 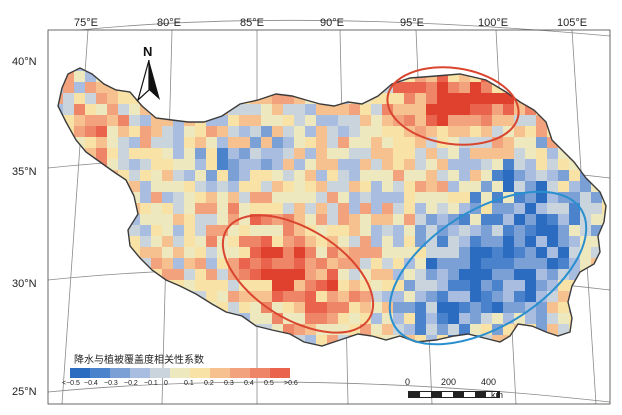 What do you see at coordinates (449, 382) in the screenshot?
I see `scale-tick-200: 200` at bounding box center [449, 382].